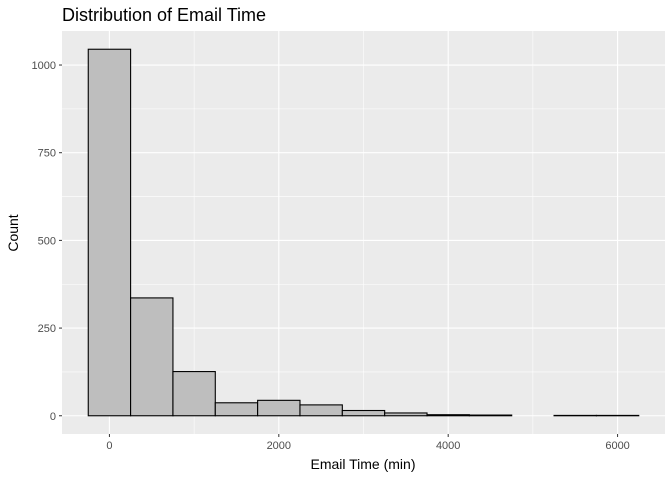 This screenshot has width=672, height=480. I want to click on x-axis: 0 2000 4000 6000, so click(368, 443).